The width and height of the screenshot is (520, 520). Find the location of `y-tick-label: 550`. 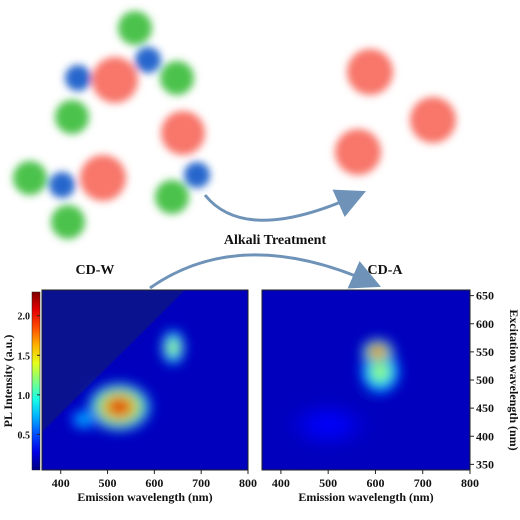

y-tick-label: 550 is located at coordinates (485, 352).